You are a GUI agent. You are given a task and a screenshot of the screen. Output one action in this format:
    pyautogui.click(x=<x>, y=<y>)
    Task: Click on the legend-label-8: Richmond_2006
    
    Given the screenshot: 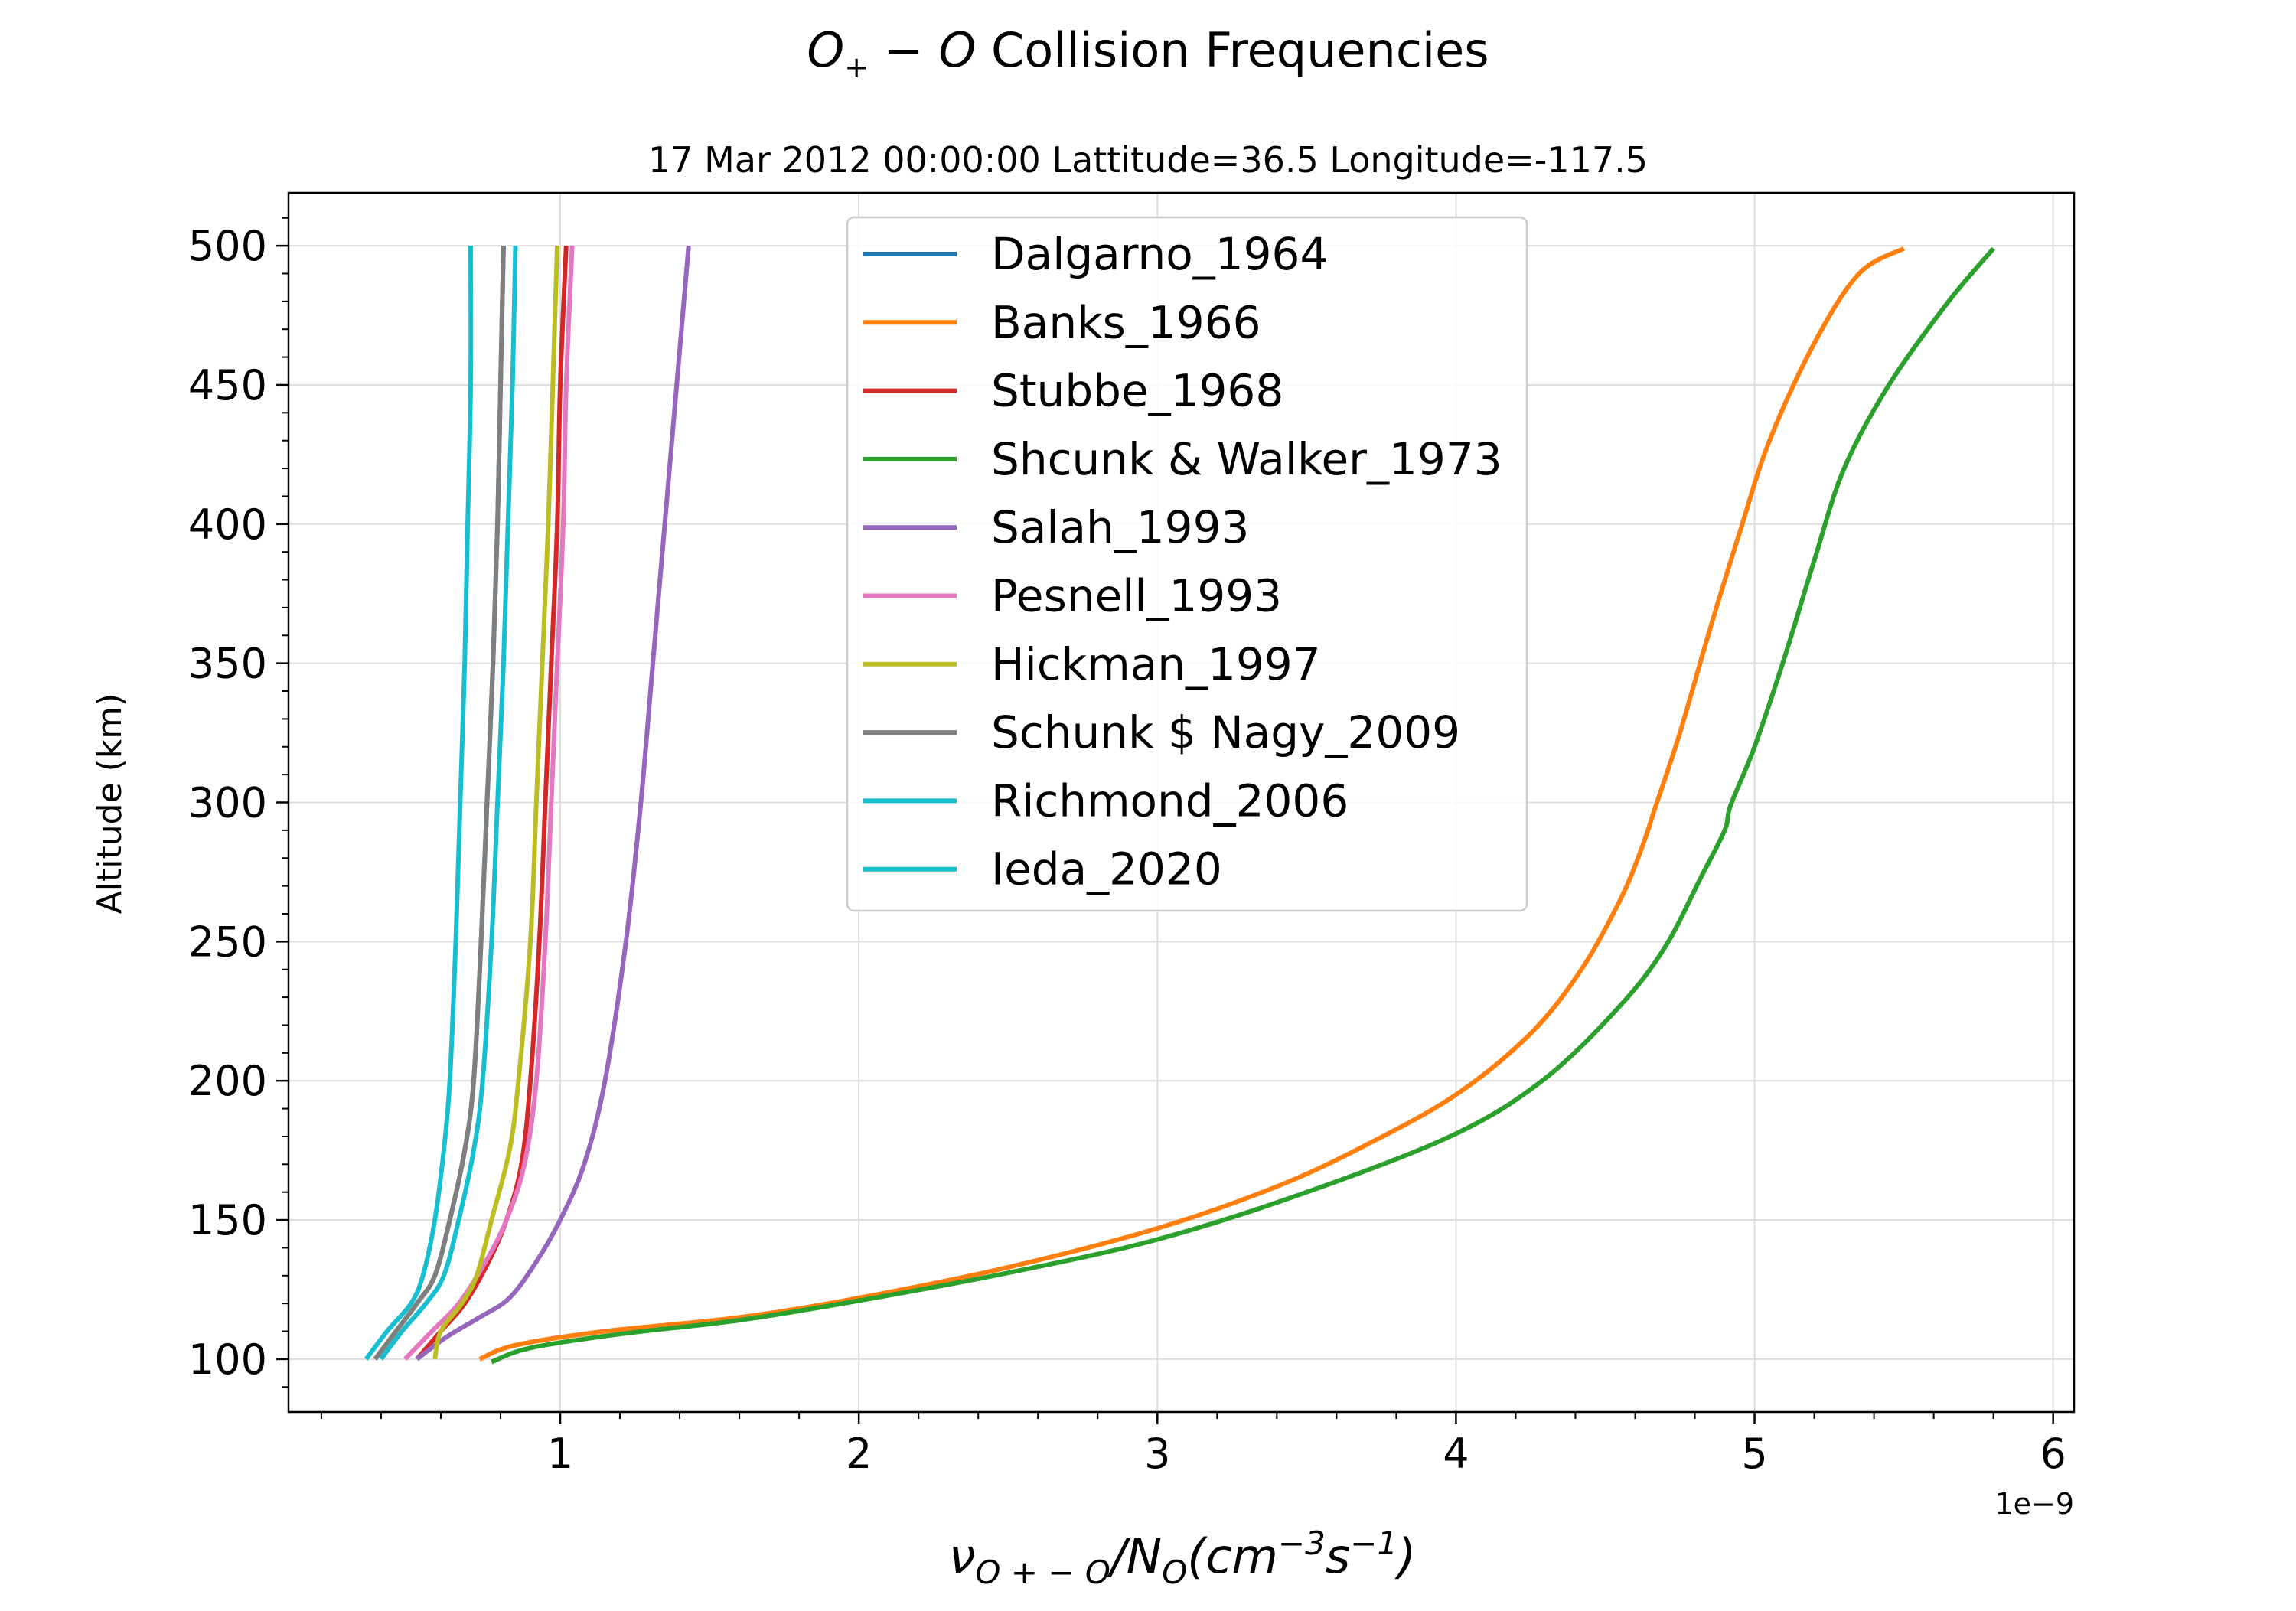 What is the action you would take?
    pyautogui.click(x=1170, y=801)
    